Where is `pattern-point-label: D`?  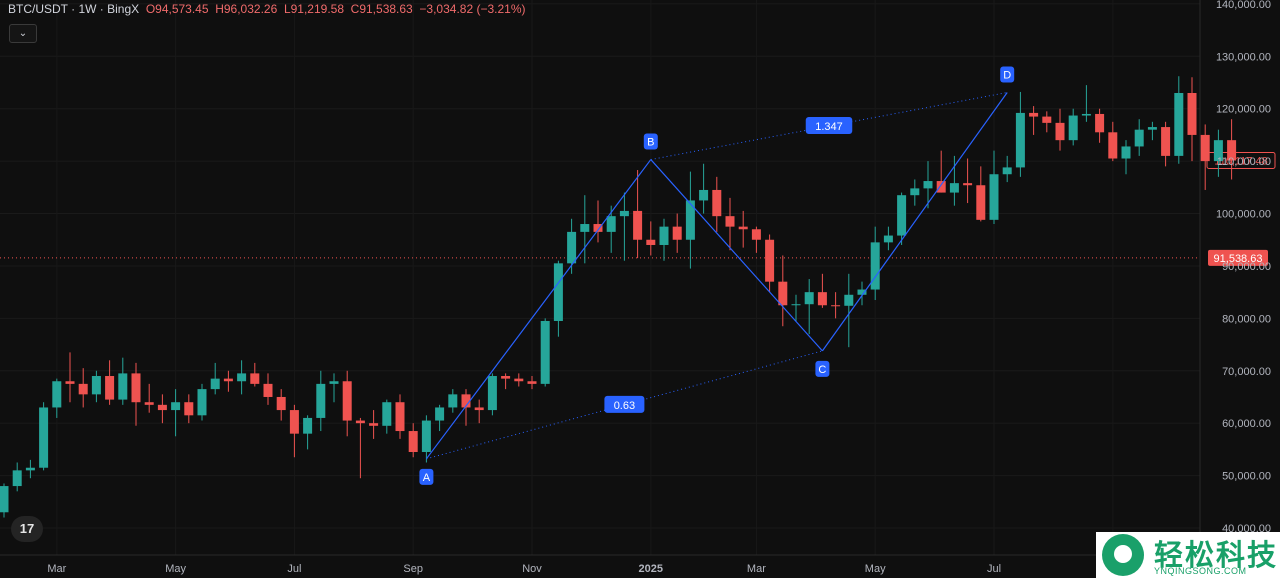 pattern-point-label: D is located at coordinates (1007, 75).